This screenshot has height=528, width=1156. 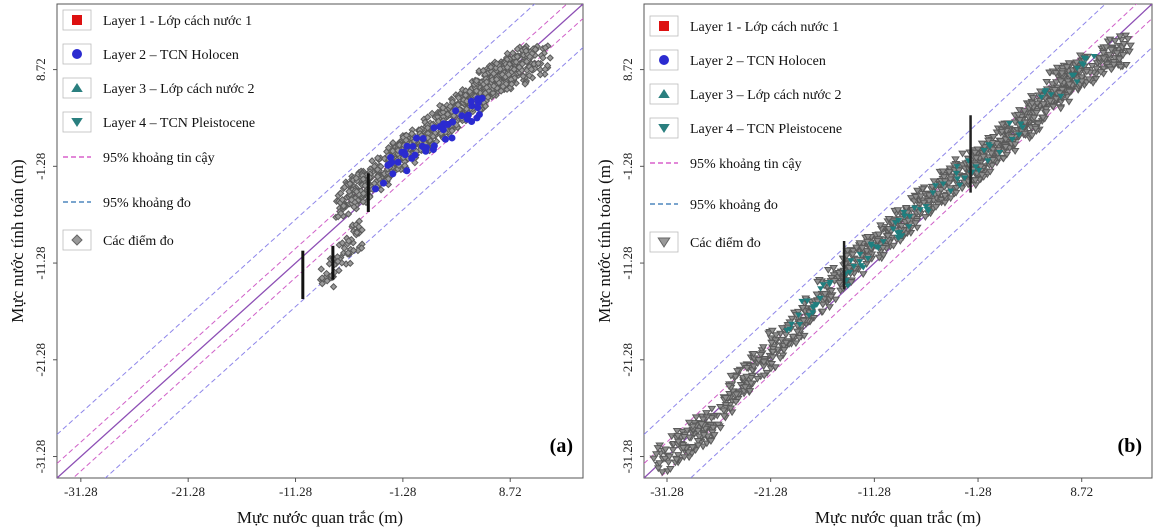 I want to click on legend-item: 95% khoảng tin cậy, so click(x=726, y=164).